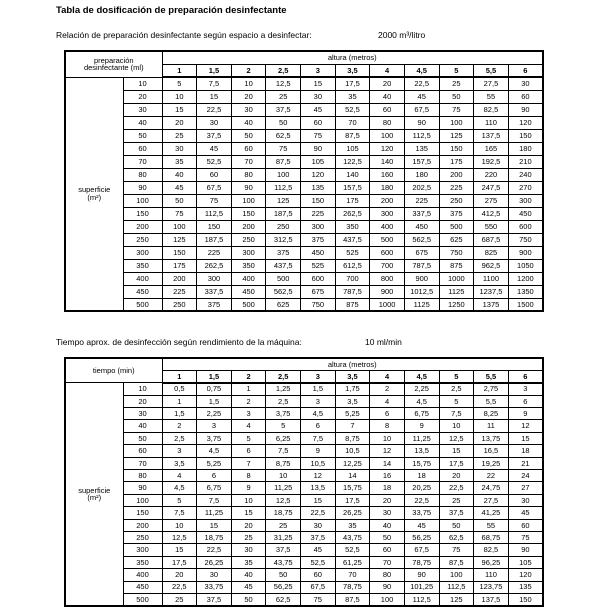 The height and width of the screenshot is (610, 610). I want to click on table-row: 20 1 1,5 2 2,5 3 3,5 4 4,5 5 5,5 6, so click(304, 401).